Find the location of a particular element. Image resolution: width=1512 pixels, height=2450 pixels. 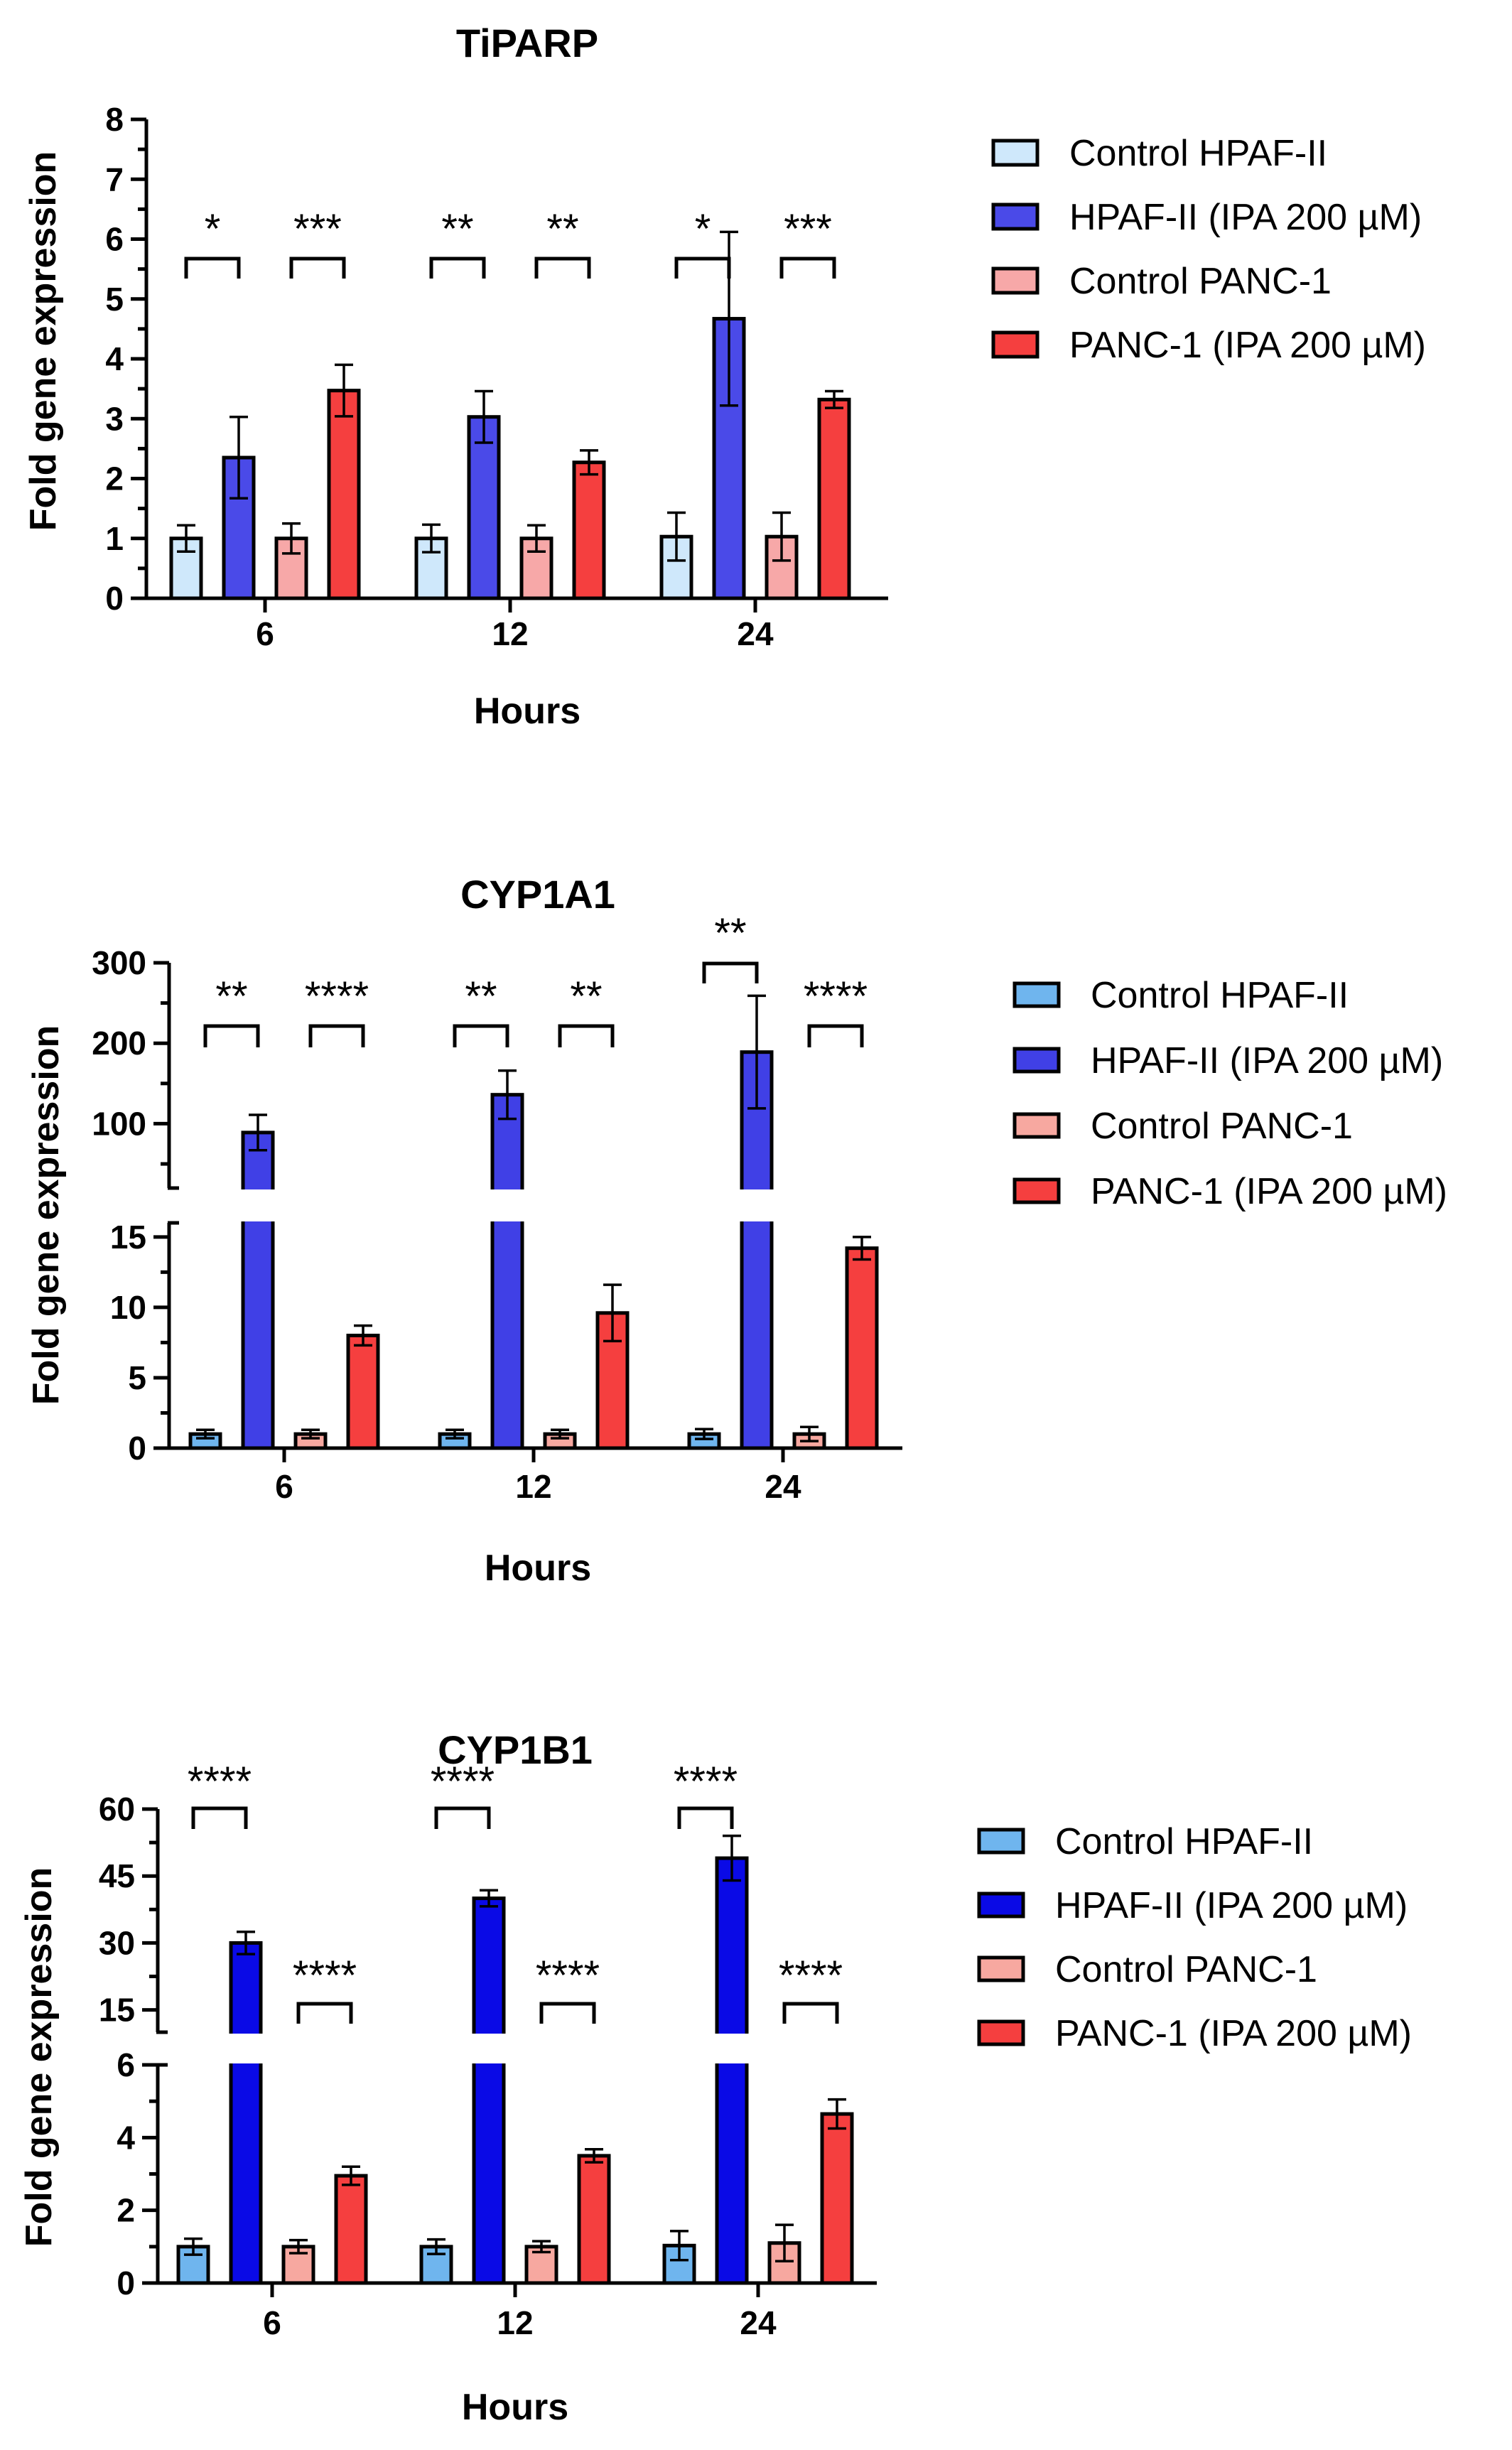

x-tick-label: 6 is located at coordinates (272, 2322).